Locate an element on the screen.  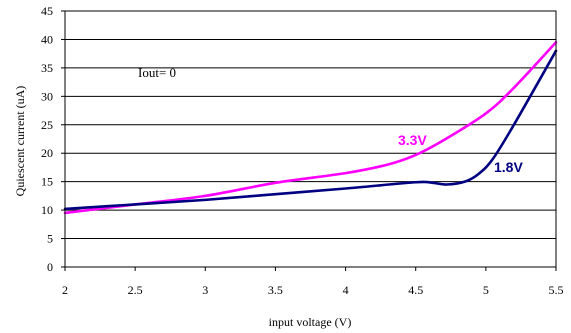
y-tick-label: 15 is located at coordinates (47, 182).